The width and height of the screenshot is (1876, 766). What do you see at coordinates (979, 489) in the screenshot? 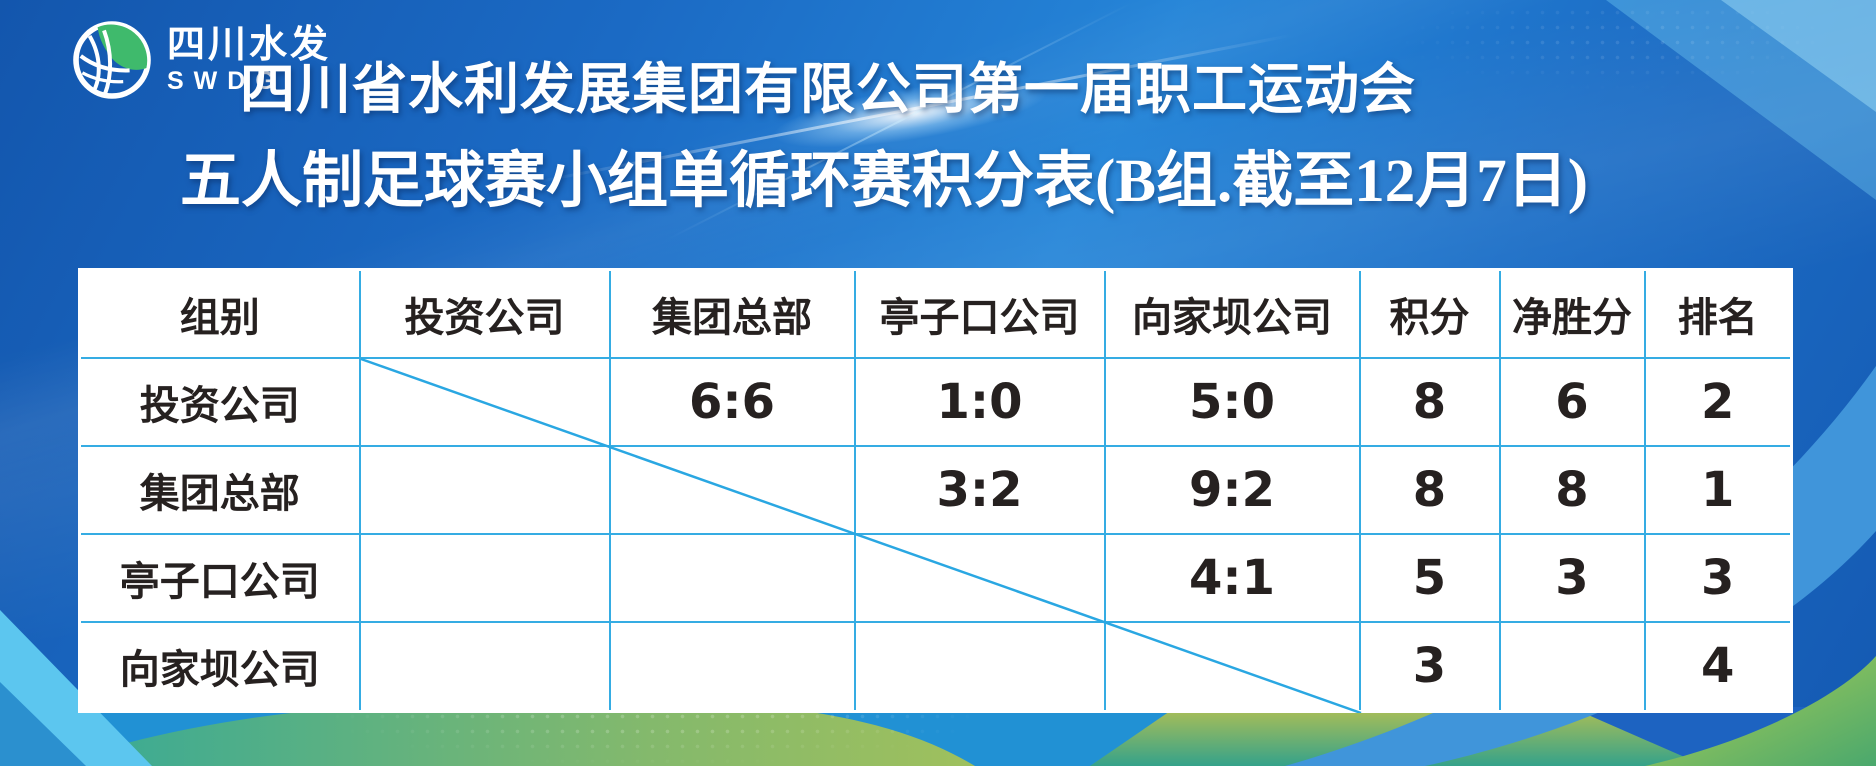
I see `score-cell: 3:2` at bounding box center [979, 489].